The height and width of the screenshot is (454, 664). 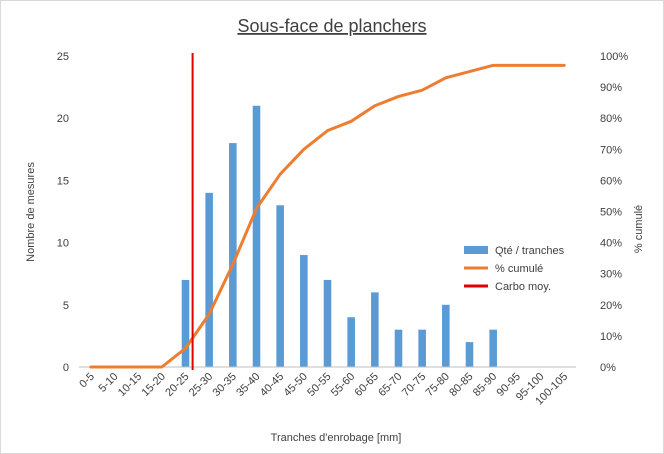 I want to click on y2-tick-label: 20%, so click(x=611, y=306).